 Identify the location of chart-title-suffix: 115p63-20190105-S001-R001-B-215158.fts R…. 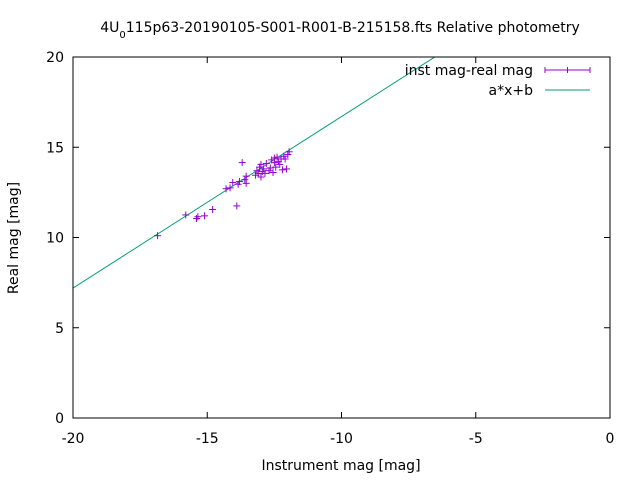
(353, 28).